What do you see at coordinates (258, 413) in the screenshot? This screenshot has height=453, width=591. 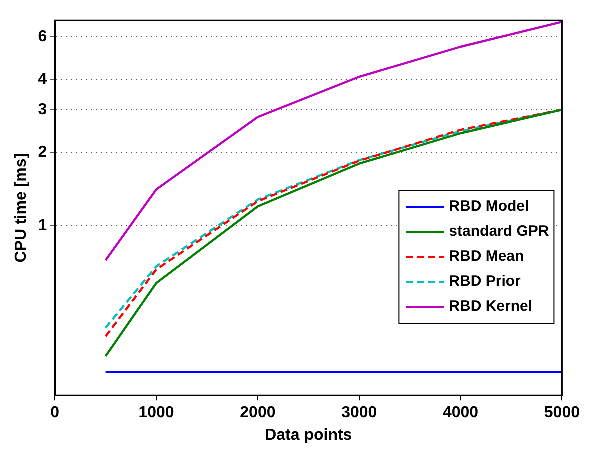 I see `x-tick-label: 2000` at bounding box center [258, 413].